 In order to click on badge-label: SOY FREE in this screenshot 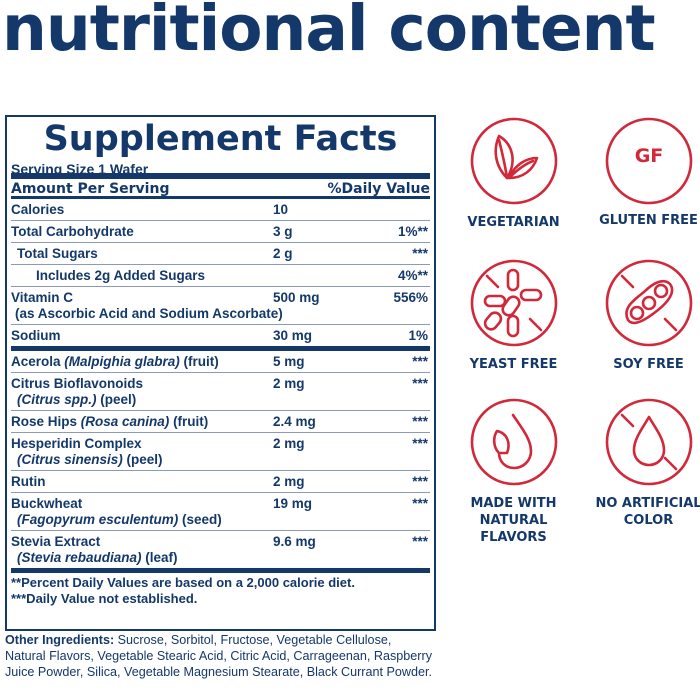, I will do `click(648, 364)`.